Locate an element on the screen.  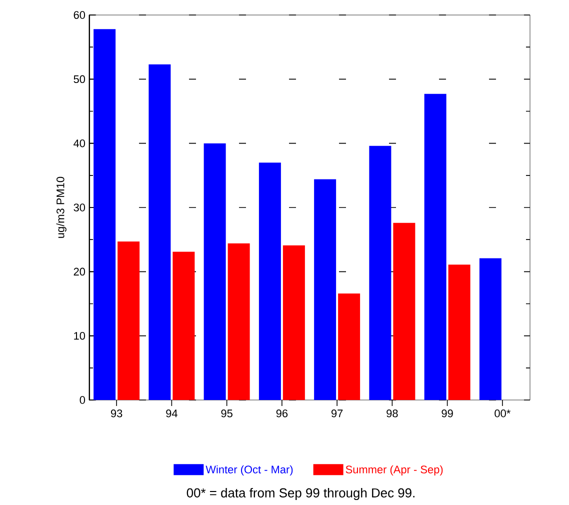
x-tick-label: 93 is located at coordinates (116, 414).